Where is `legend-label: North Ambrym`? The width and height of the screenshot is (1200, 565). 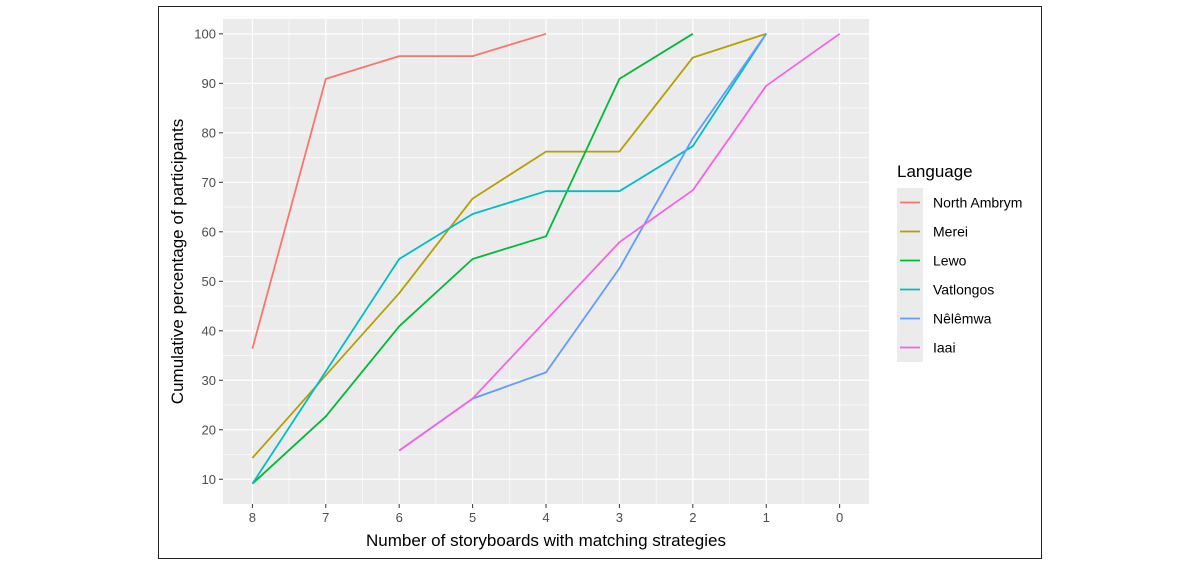 legend-label: North Ambrym is located at coordinates (977, 203).